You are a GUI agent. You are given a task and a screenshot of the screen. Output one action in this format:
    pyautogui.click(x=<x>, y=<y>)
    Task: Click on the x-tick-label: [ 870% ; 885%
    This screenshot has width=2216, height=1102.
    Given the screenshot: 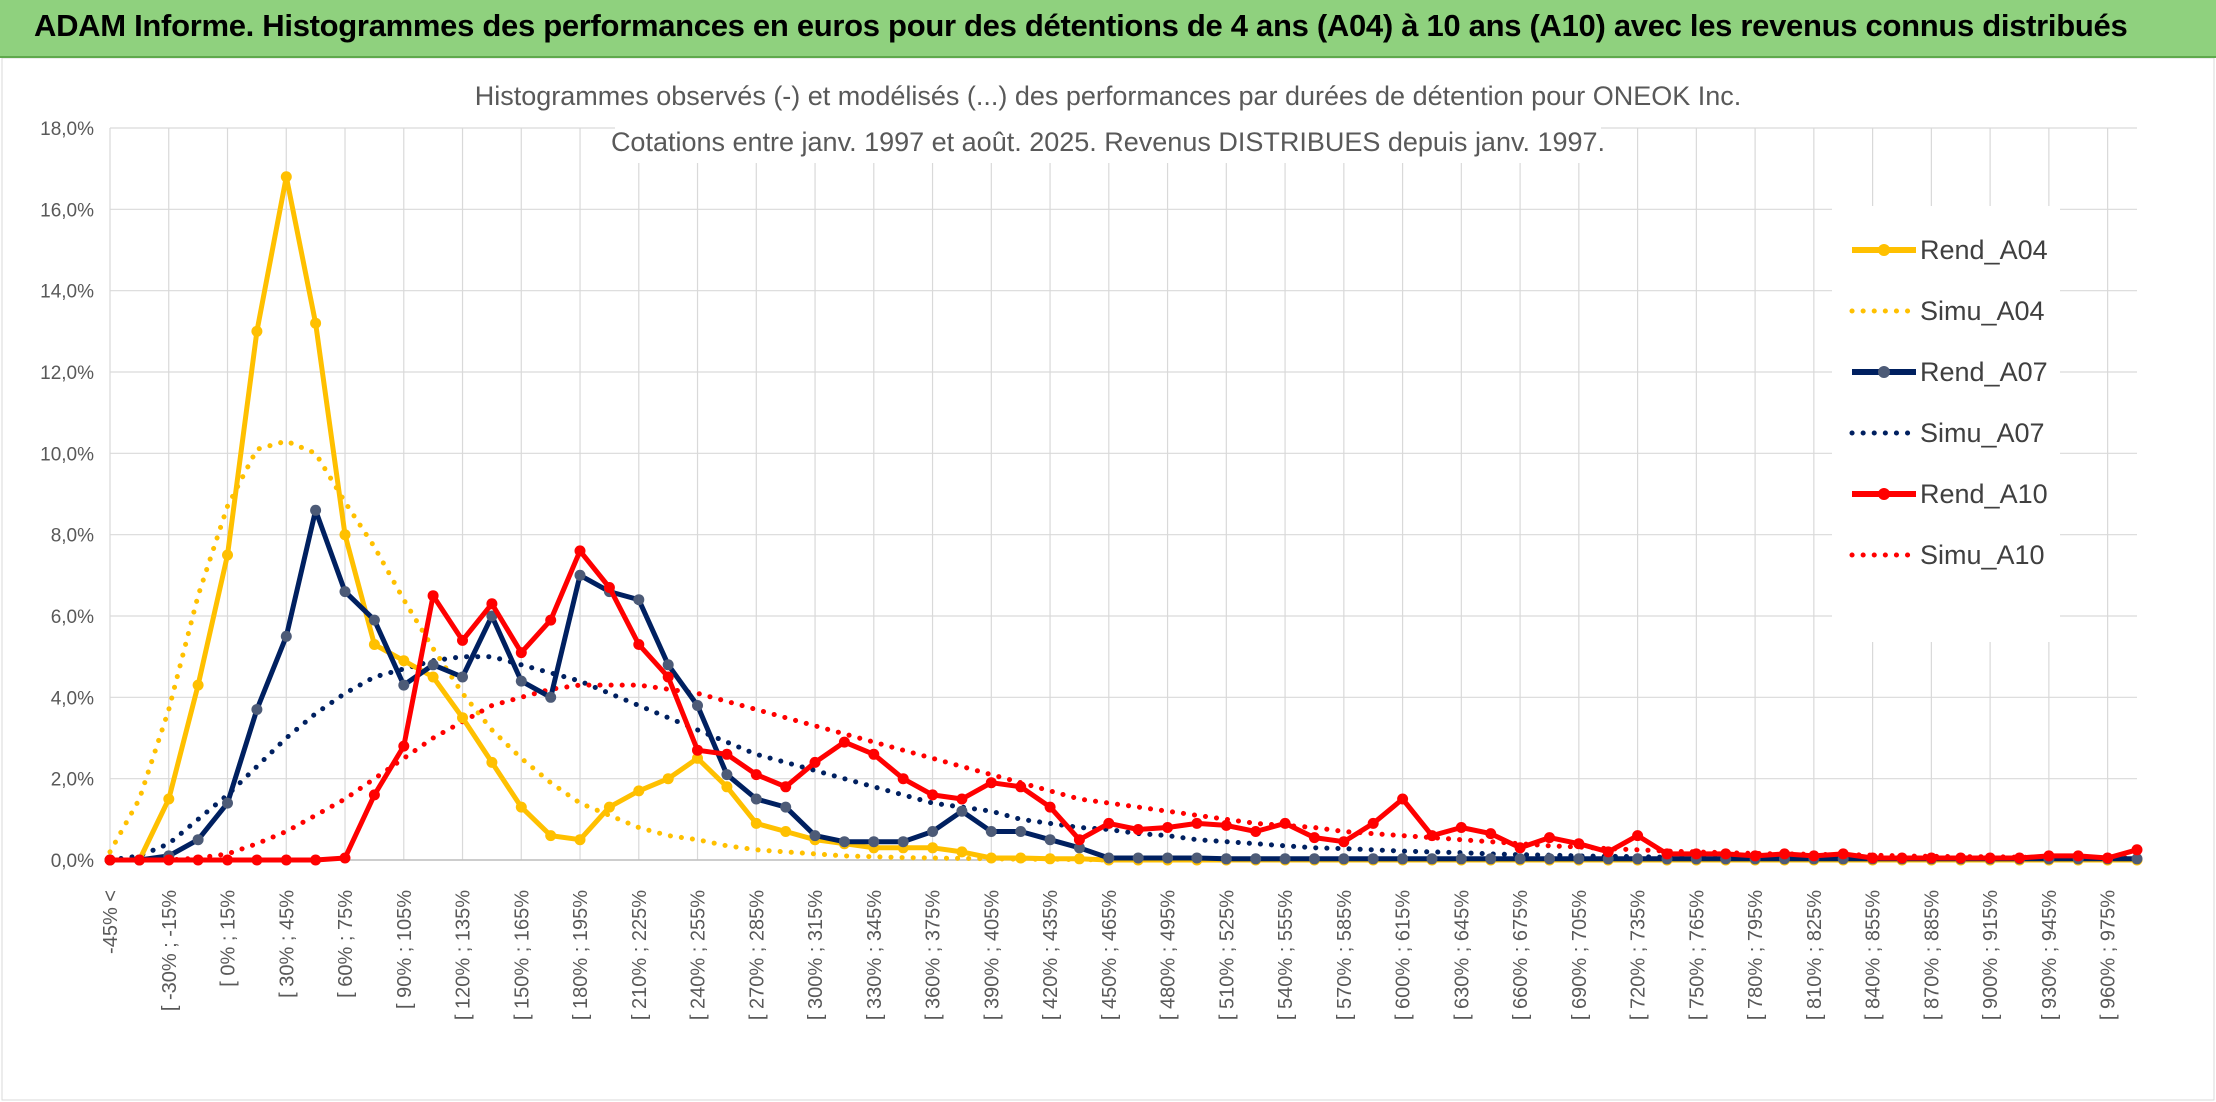 What is the action you would take?
    pyautogui.click(x=1932, y=955)
    